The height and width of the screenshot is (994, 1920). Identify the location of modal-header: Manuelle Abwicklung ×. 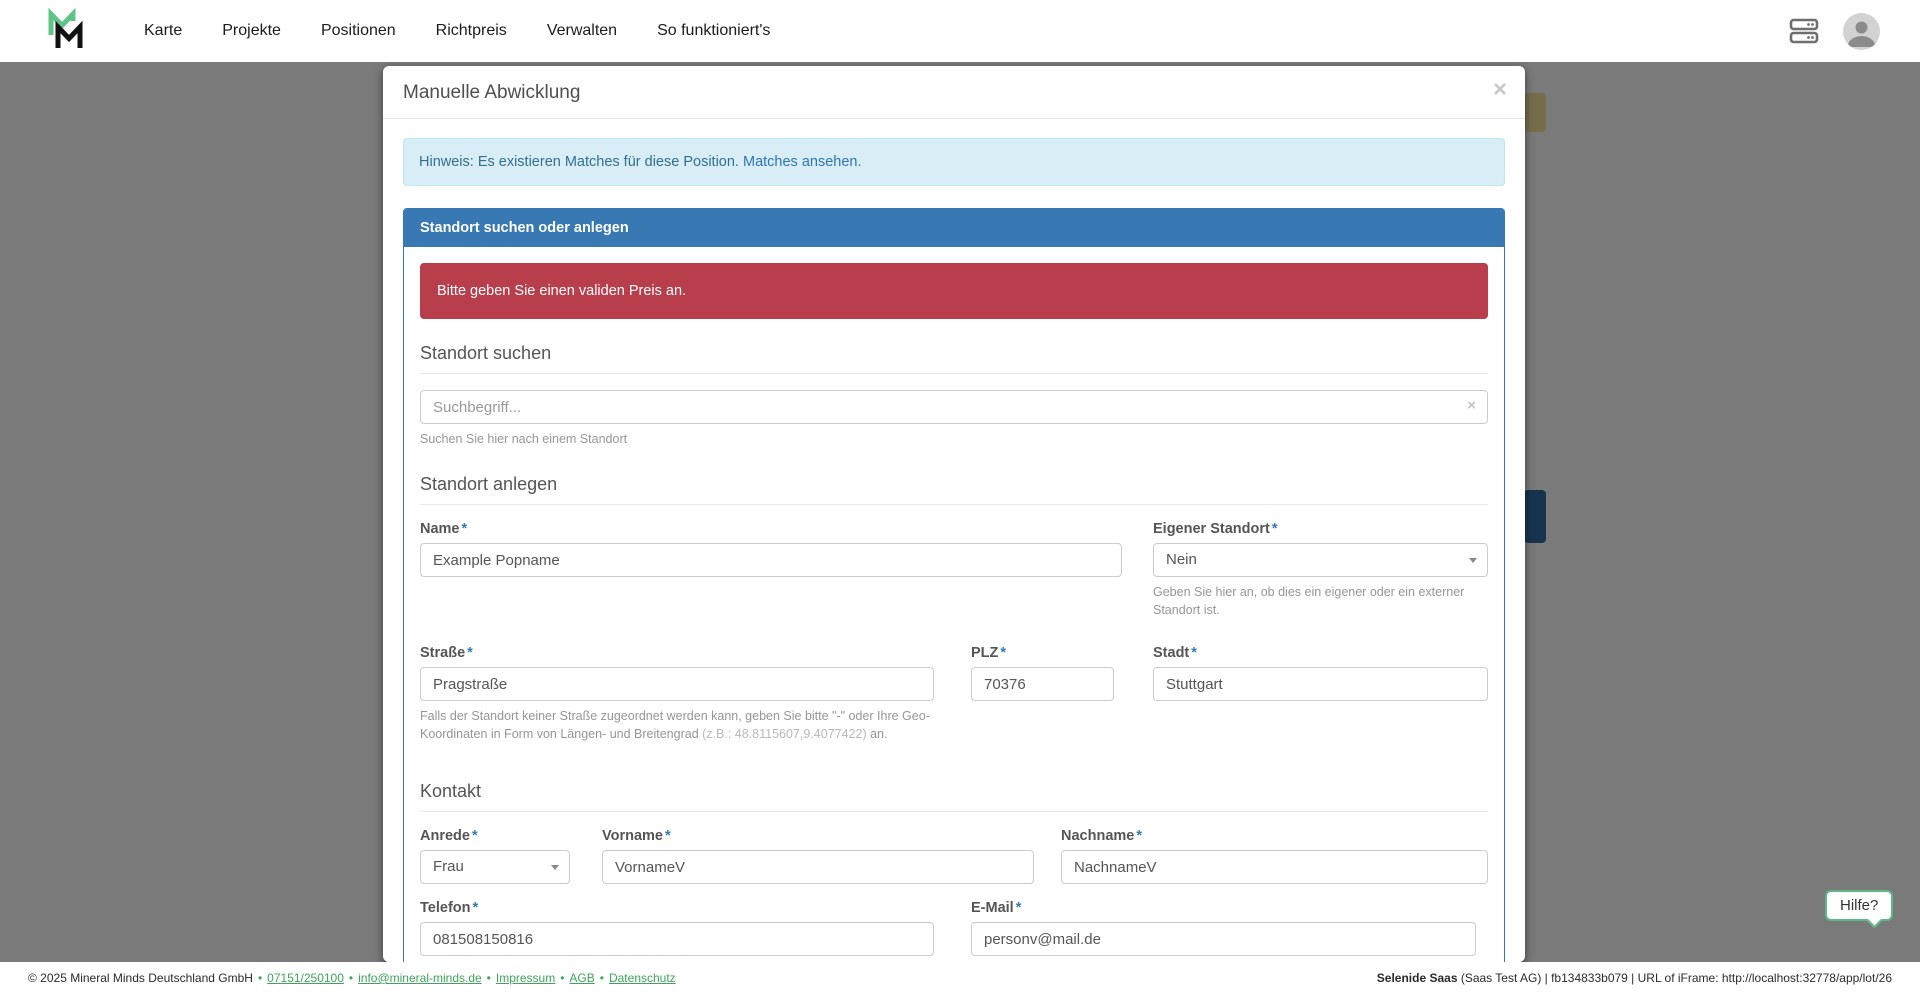
(954, 92).